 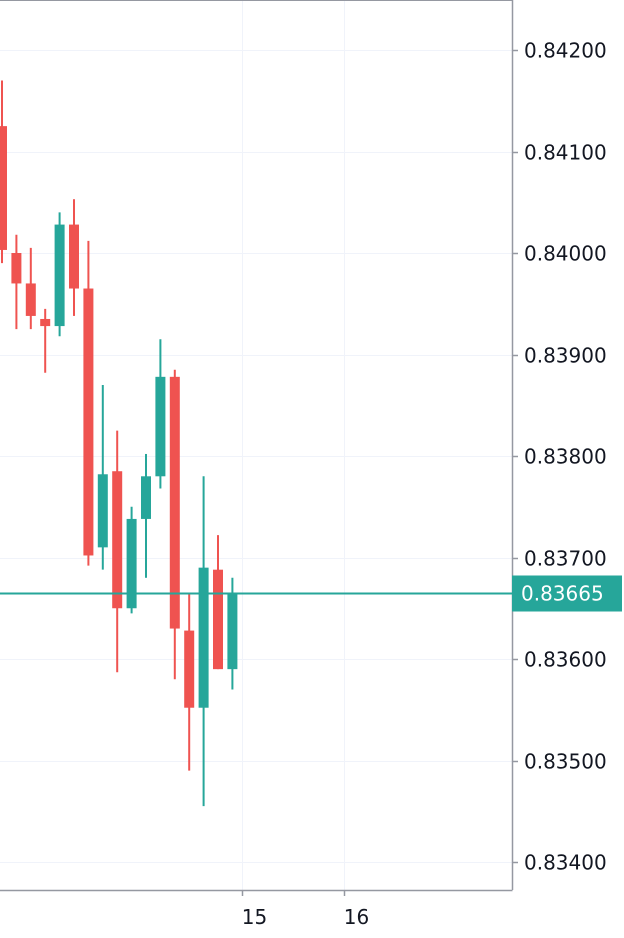 I want to click on y-tick-label: 0.84200, so click(x=565, y=51).